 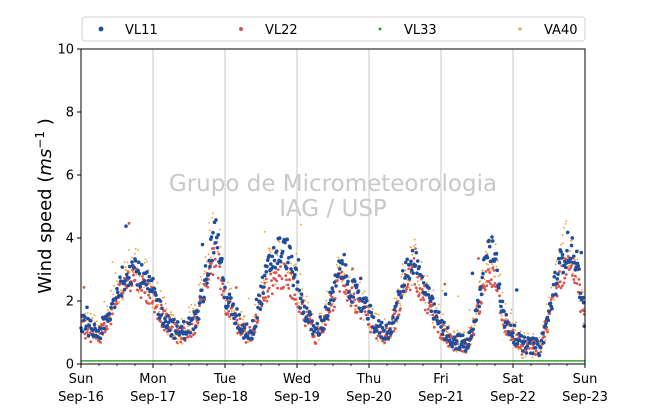 I want to click on x-tick-day: Wed, so click(x=297, y=379).